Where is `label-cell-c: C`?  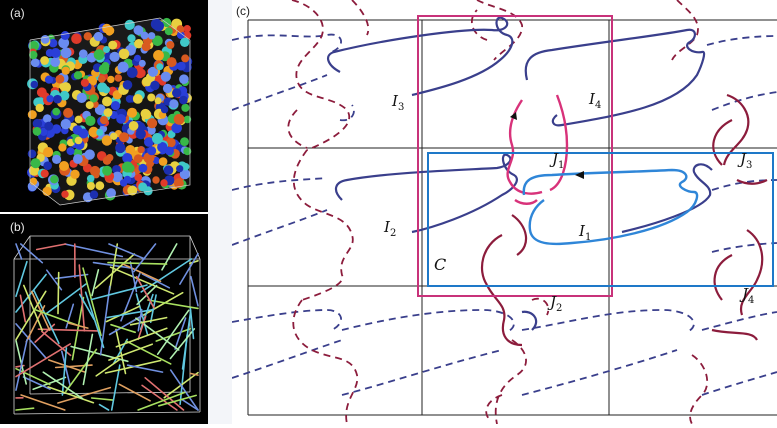 label-cell-c: C is located at coordinates (440, 264).